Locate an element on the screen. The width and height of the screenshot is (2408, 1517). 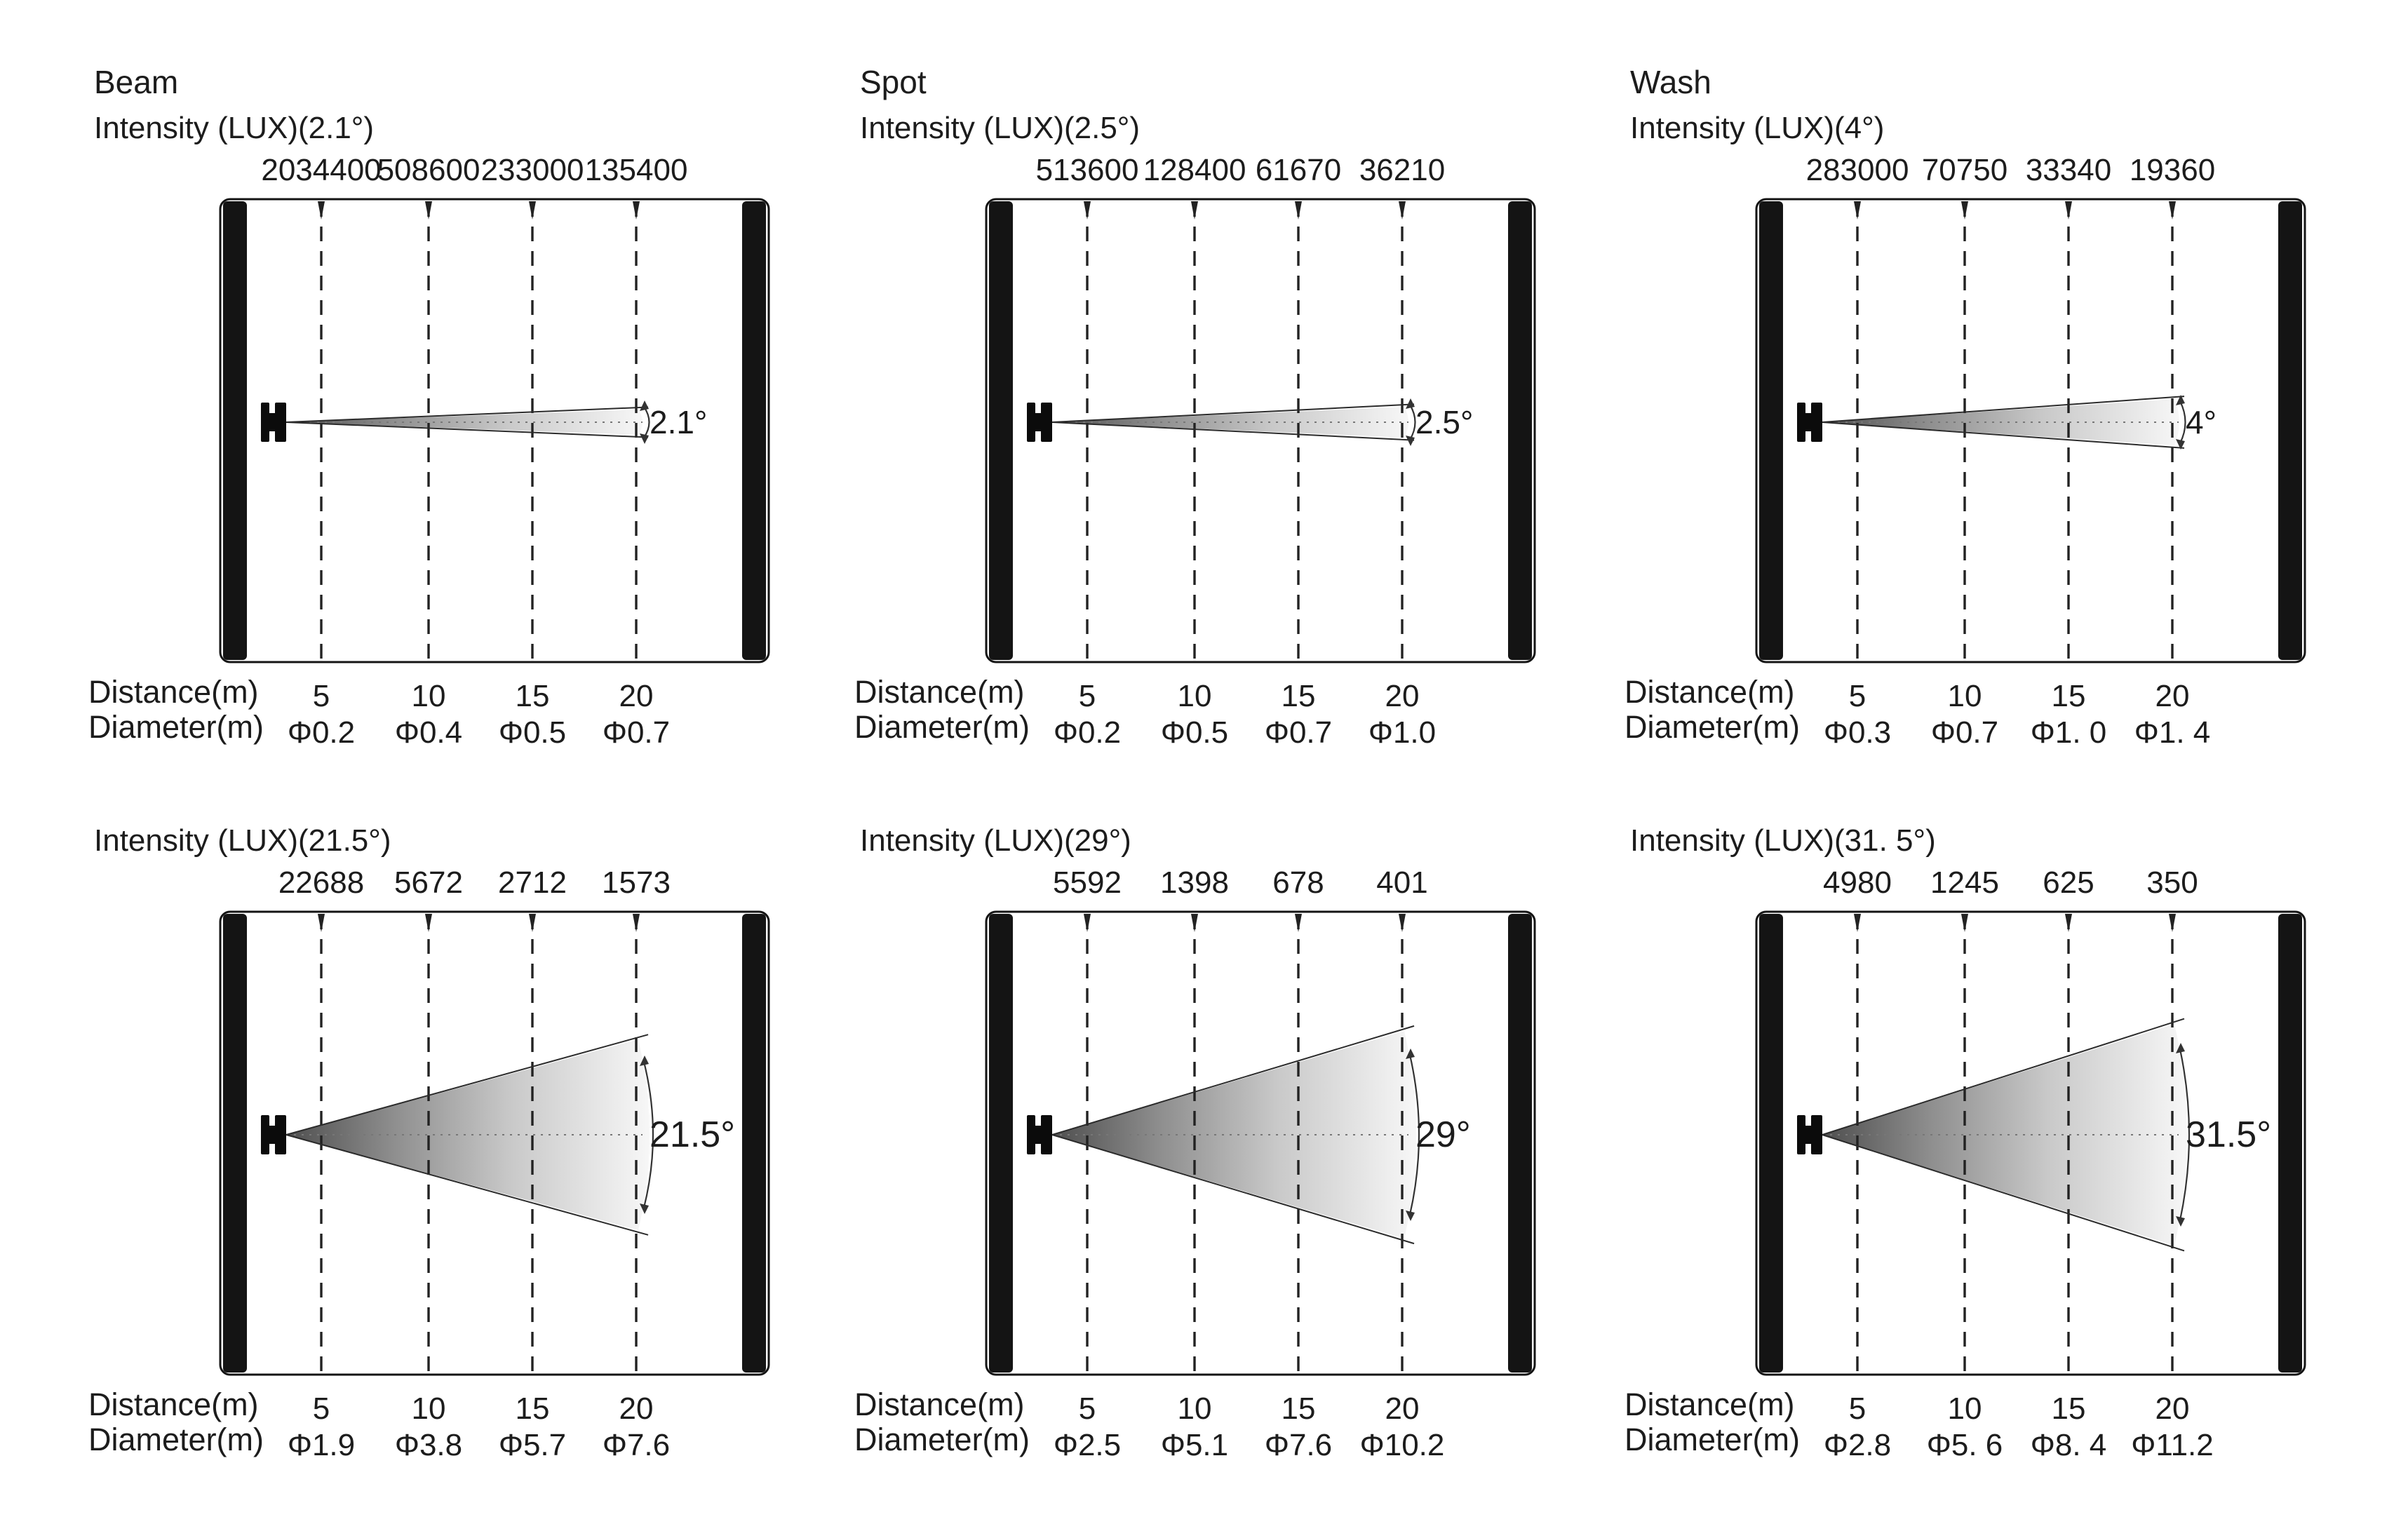
angle-label: 29° is located at coordinates (1443, 1134).